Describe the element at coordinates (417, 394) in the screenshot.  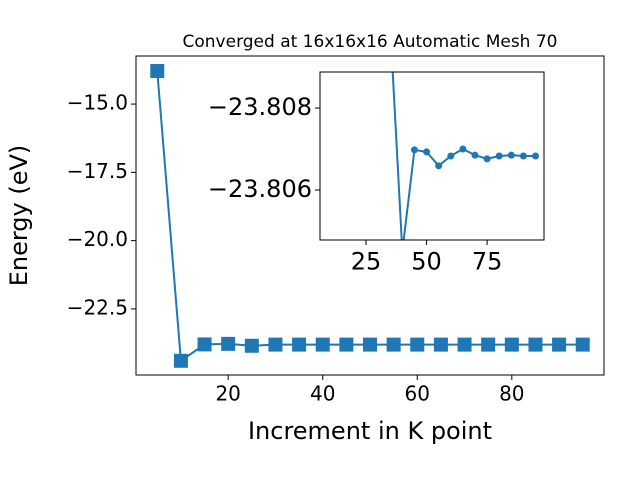
I see `x-tick-label: 60` at that location.